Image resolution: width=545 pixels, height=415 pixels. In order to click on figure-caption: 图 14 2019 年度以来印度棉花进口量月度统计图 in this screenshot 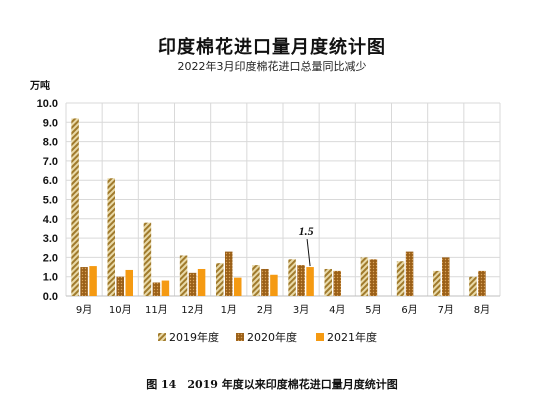, I will do `click(272, 384)`.